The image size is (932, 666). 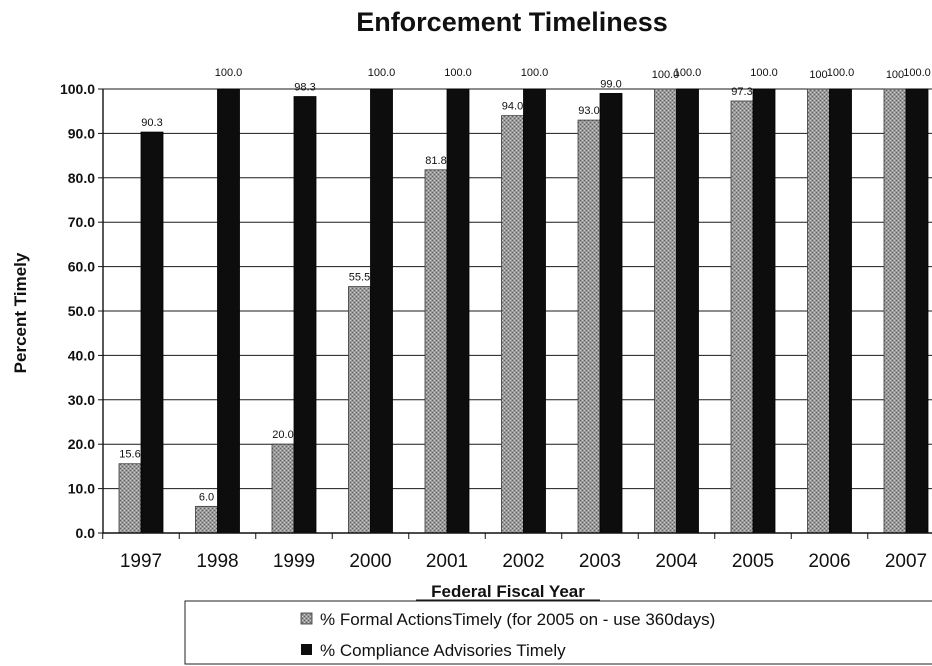 What do you see at coordinates (81, 355) in the screenshot?
I see `y-tick-label: 40.0` at bounding box center [81, 355].